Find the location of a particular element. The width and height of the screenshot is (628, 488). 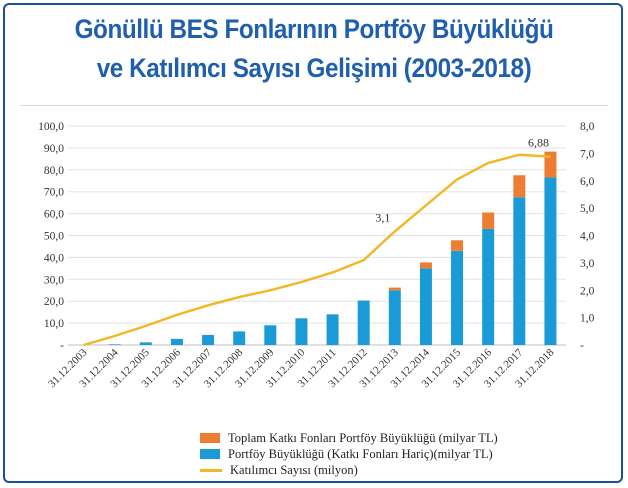

y-right-tick-label: 5,0 is located at coordinates (587, 209).